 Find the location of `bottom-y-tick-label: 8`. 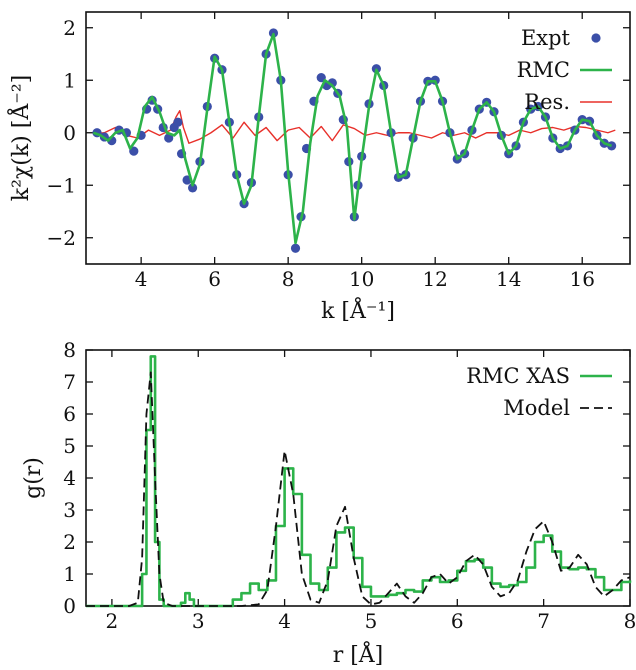

bottom-y-tick-label: 8 is located at coordinates (69, 350).